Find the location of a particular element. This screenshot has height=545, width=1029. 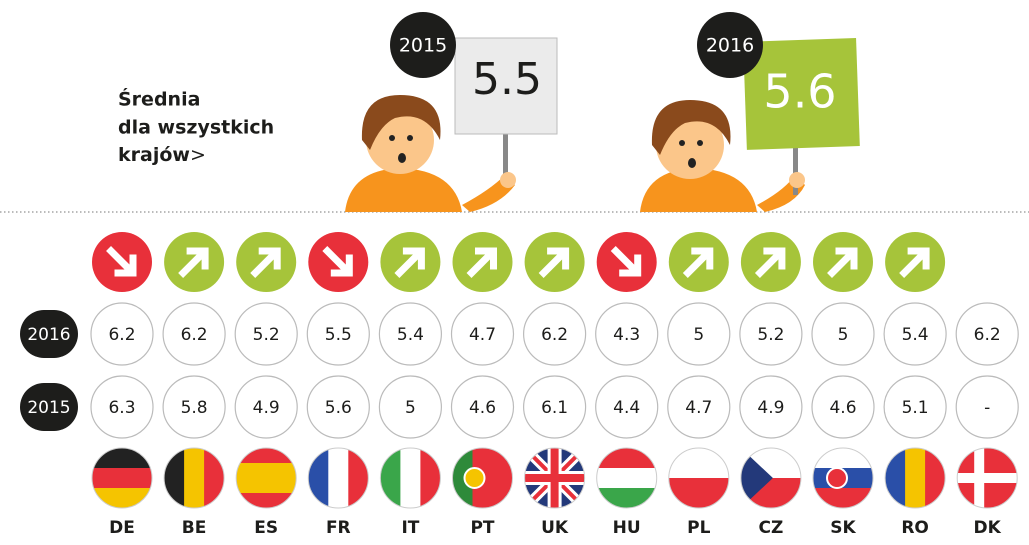

row-label: 2016 is located at coordinates (48, 335).